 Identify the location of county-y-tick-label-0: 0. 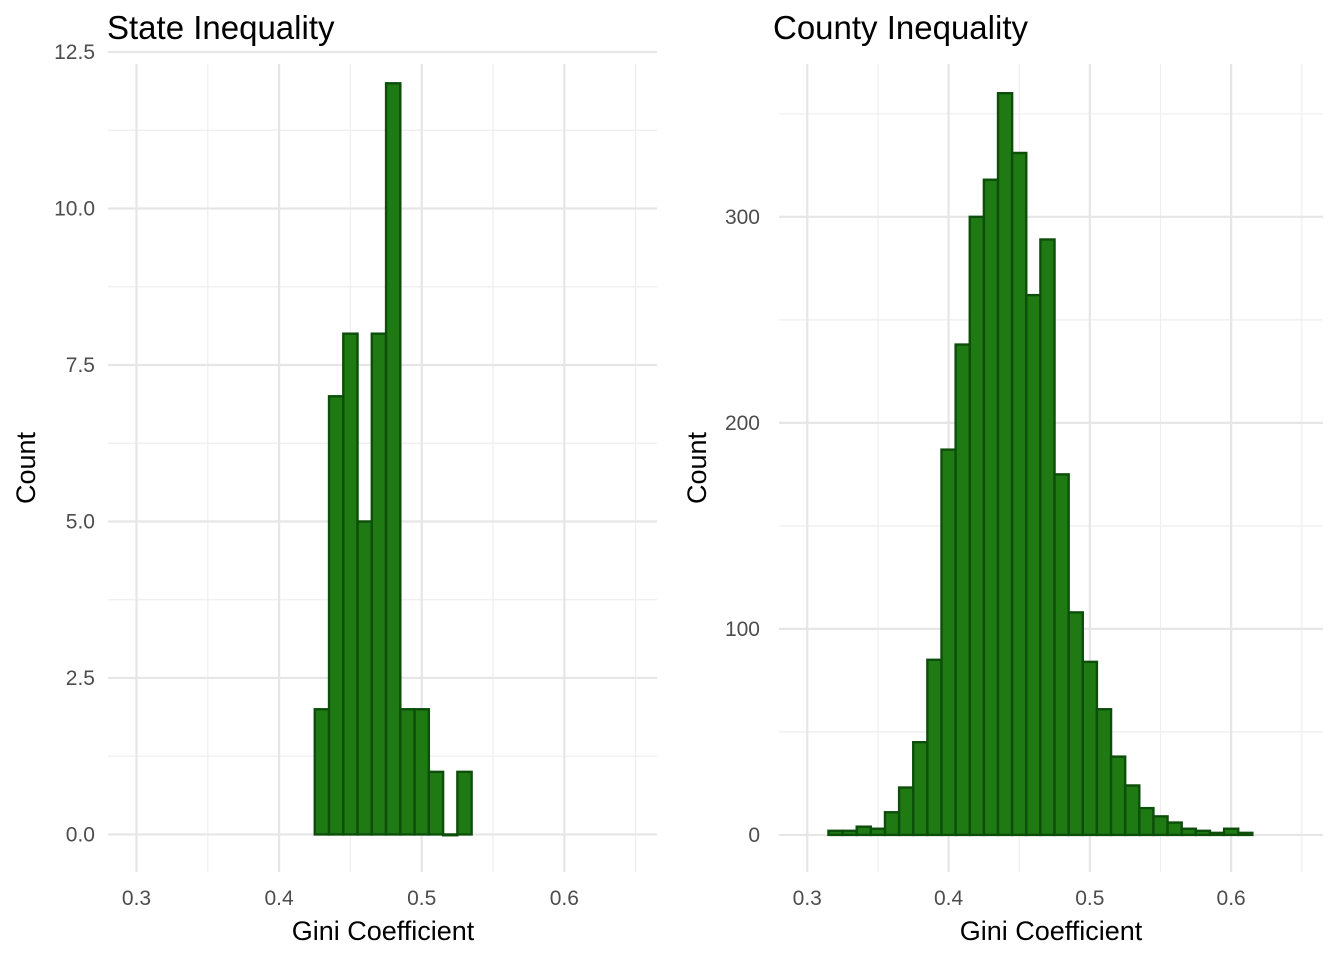
(754, 835).